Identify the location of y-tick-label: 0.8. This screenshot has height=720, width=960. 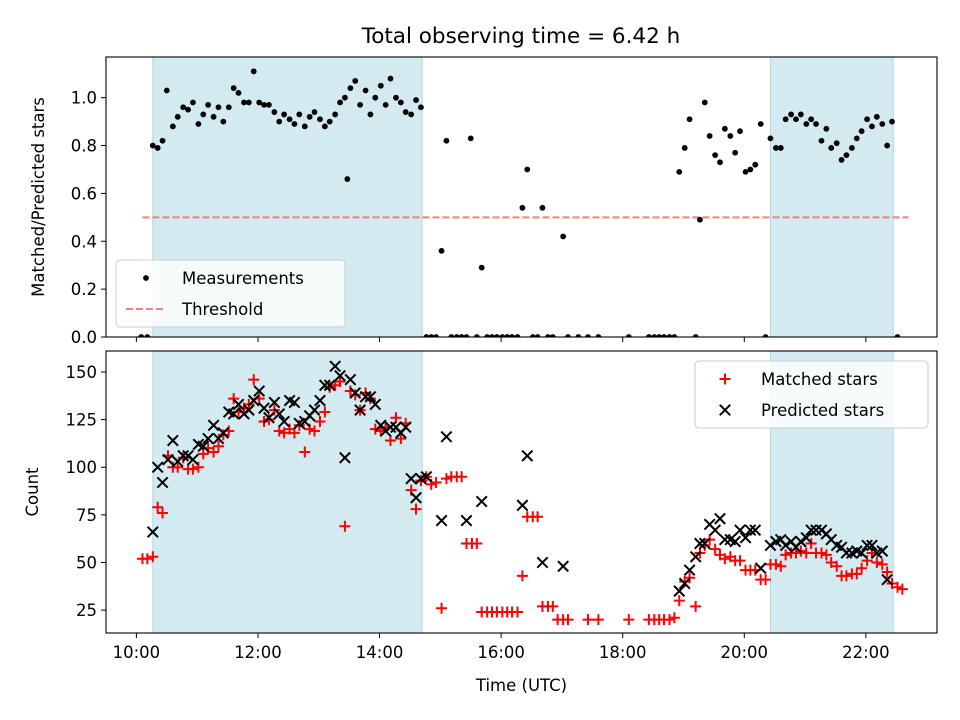
(84, 146).